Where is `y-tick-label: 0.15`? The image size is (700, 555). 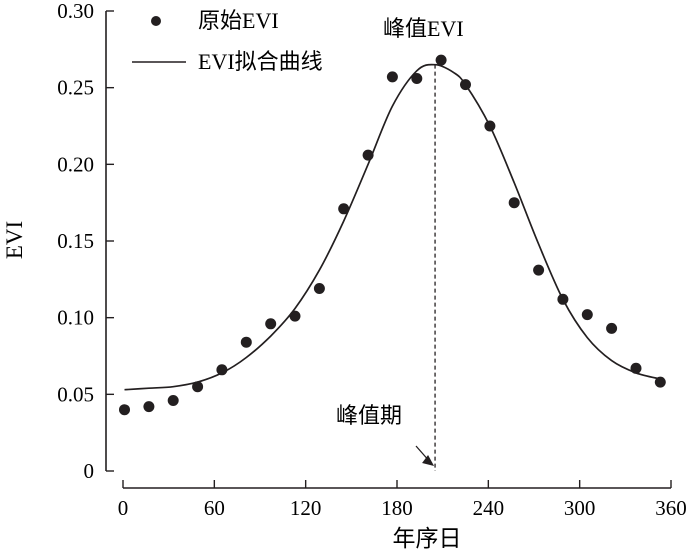 y-tick-label: 0.15 is located at coordinates (75, 241).